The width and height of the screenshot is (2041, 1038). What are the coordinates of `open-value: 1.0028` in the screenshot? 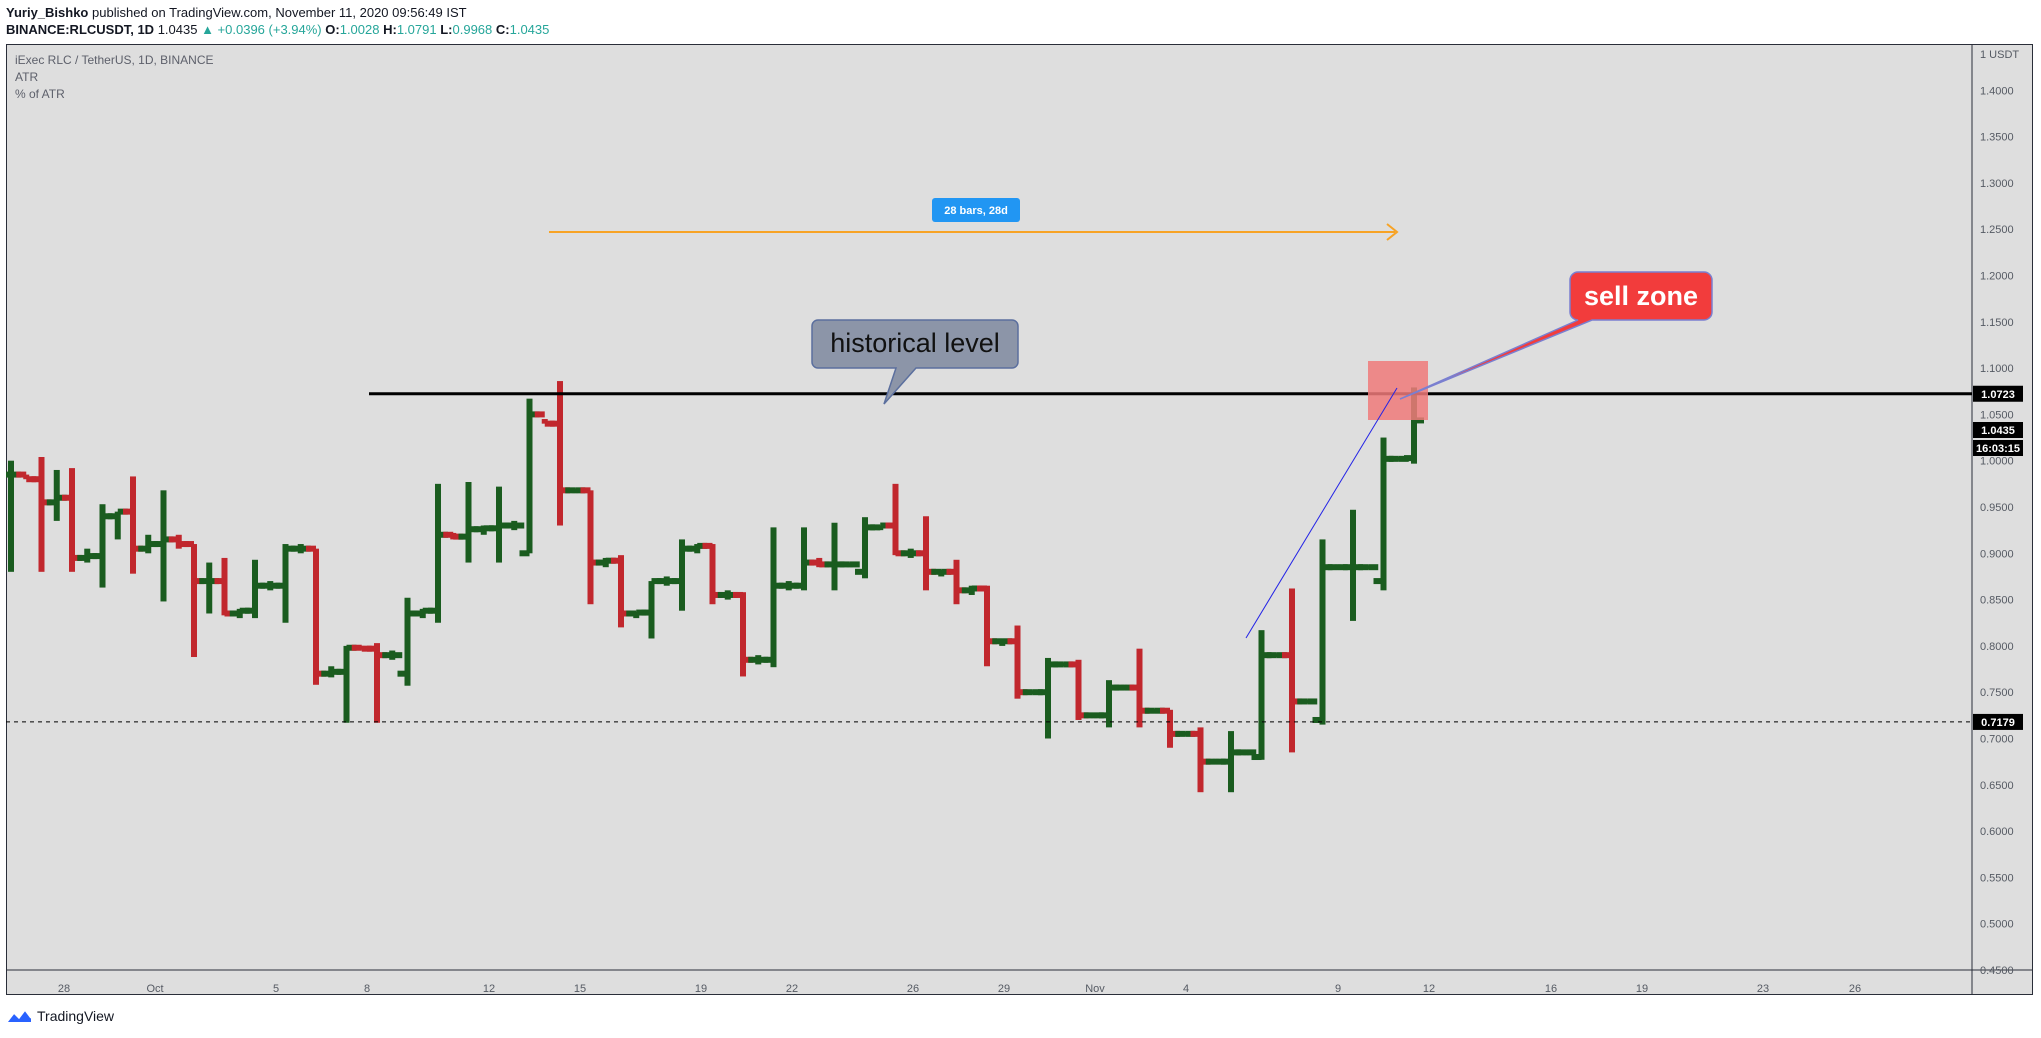 It's located at (359, 29).